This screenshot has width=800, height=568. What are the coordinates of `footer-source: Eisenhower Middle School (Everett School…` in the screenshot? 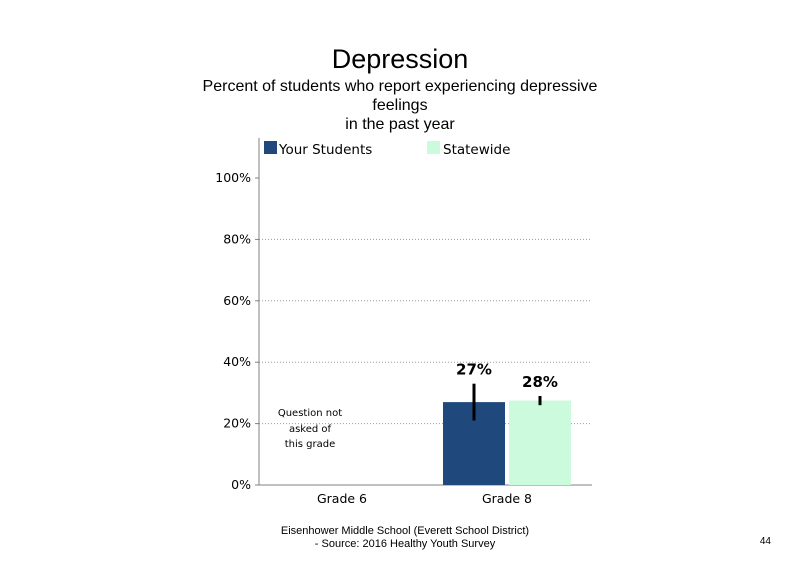 It's located at (405, 538).